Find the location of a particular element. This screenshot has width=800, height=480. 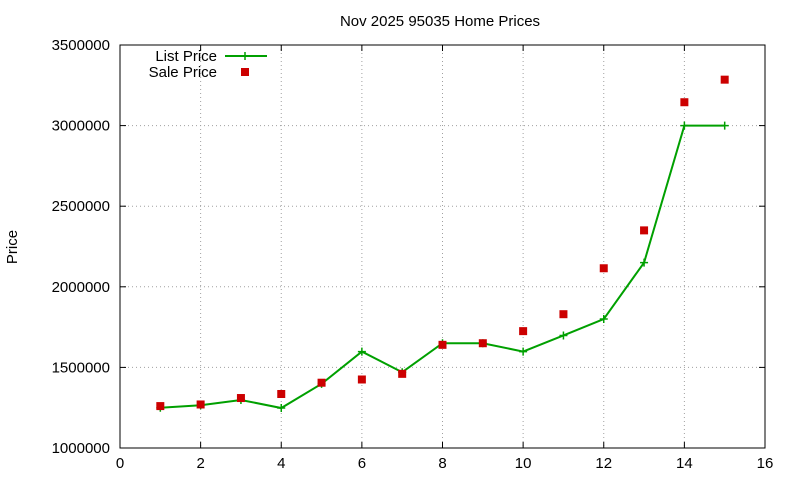

x-tick-label: 12 is located at coordinates (603, 463).